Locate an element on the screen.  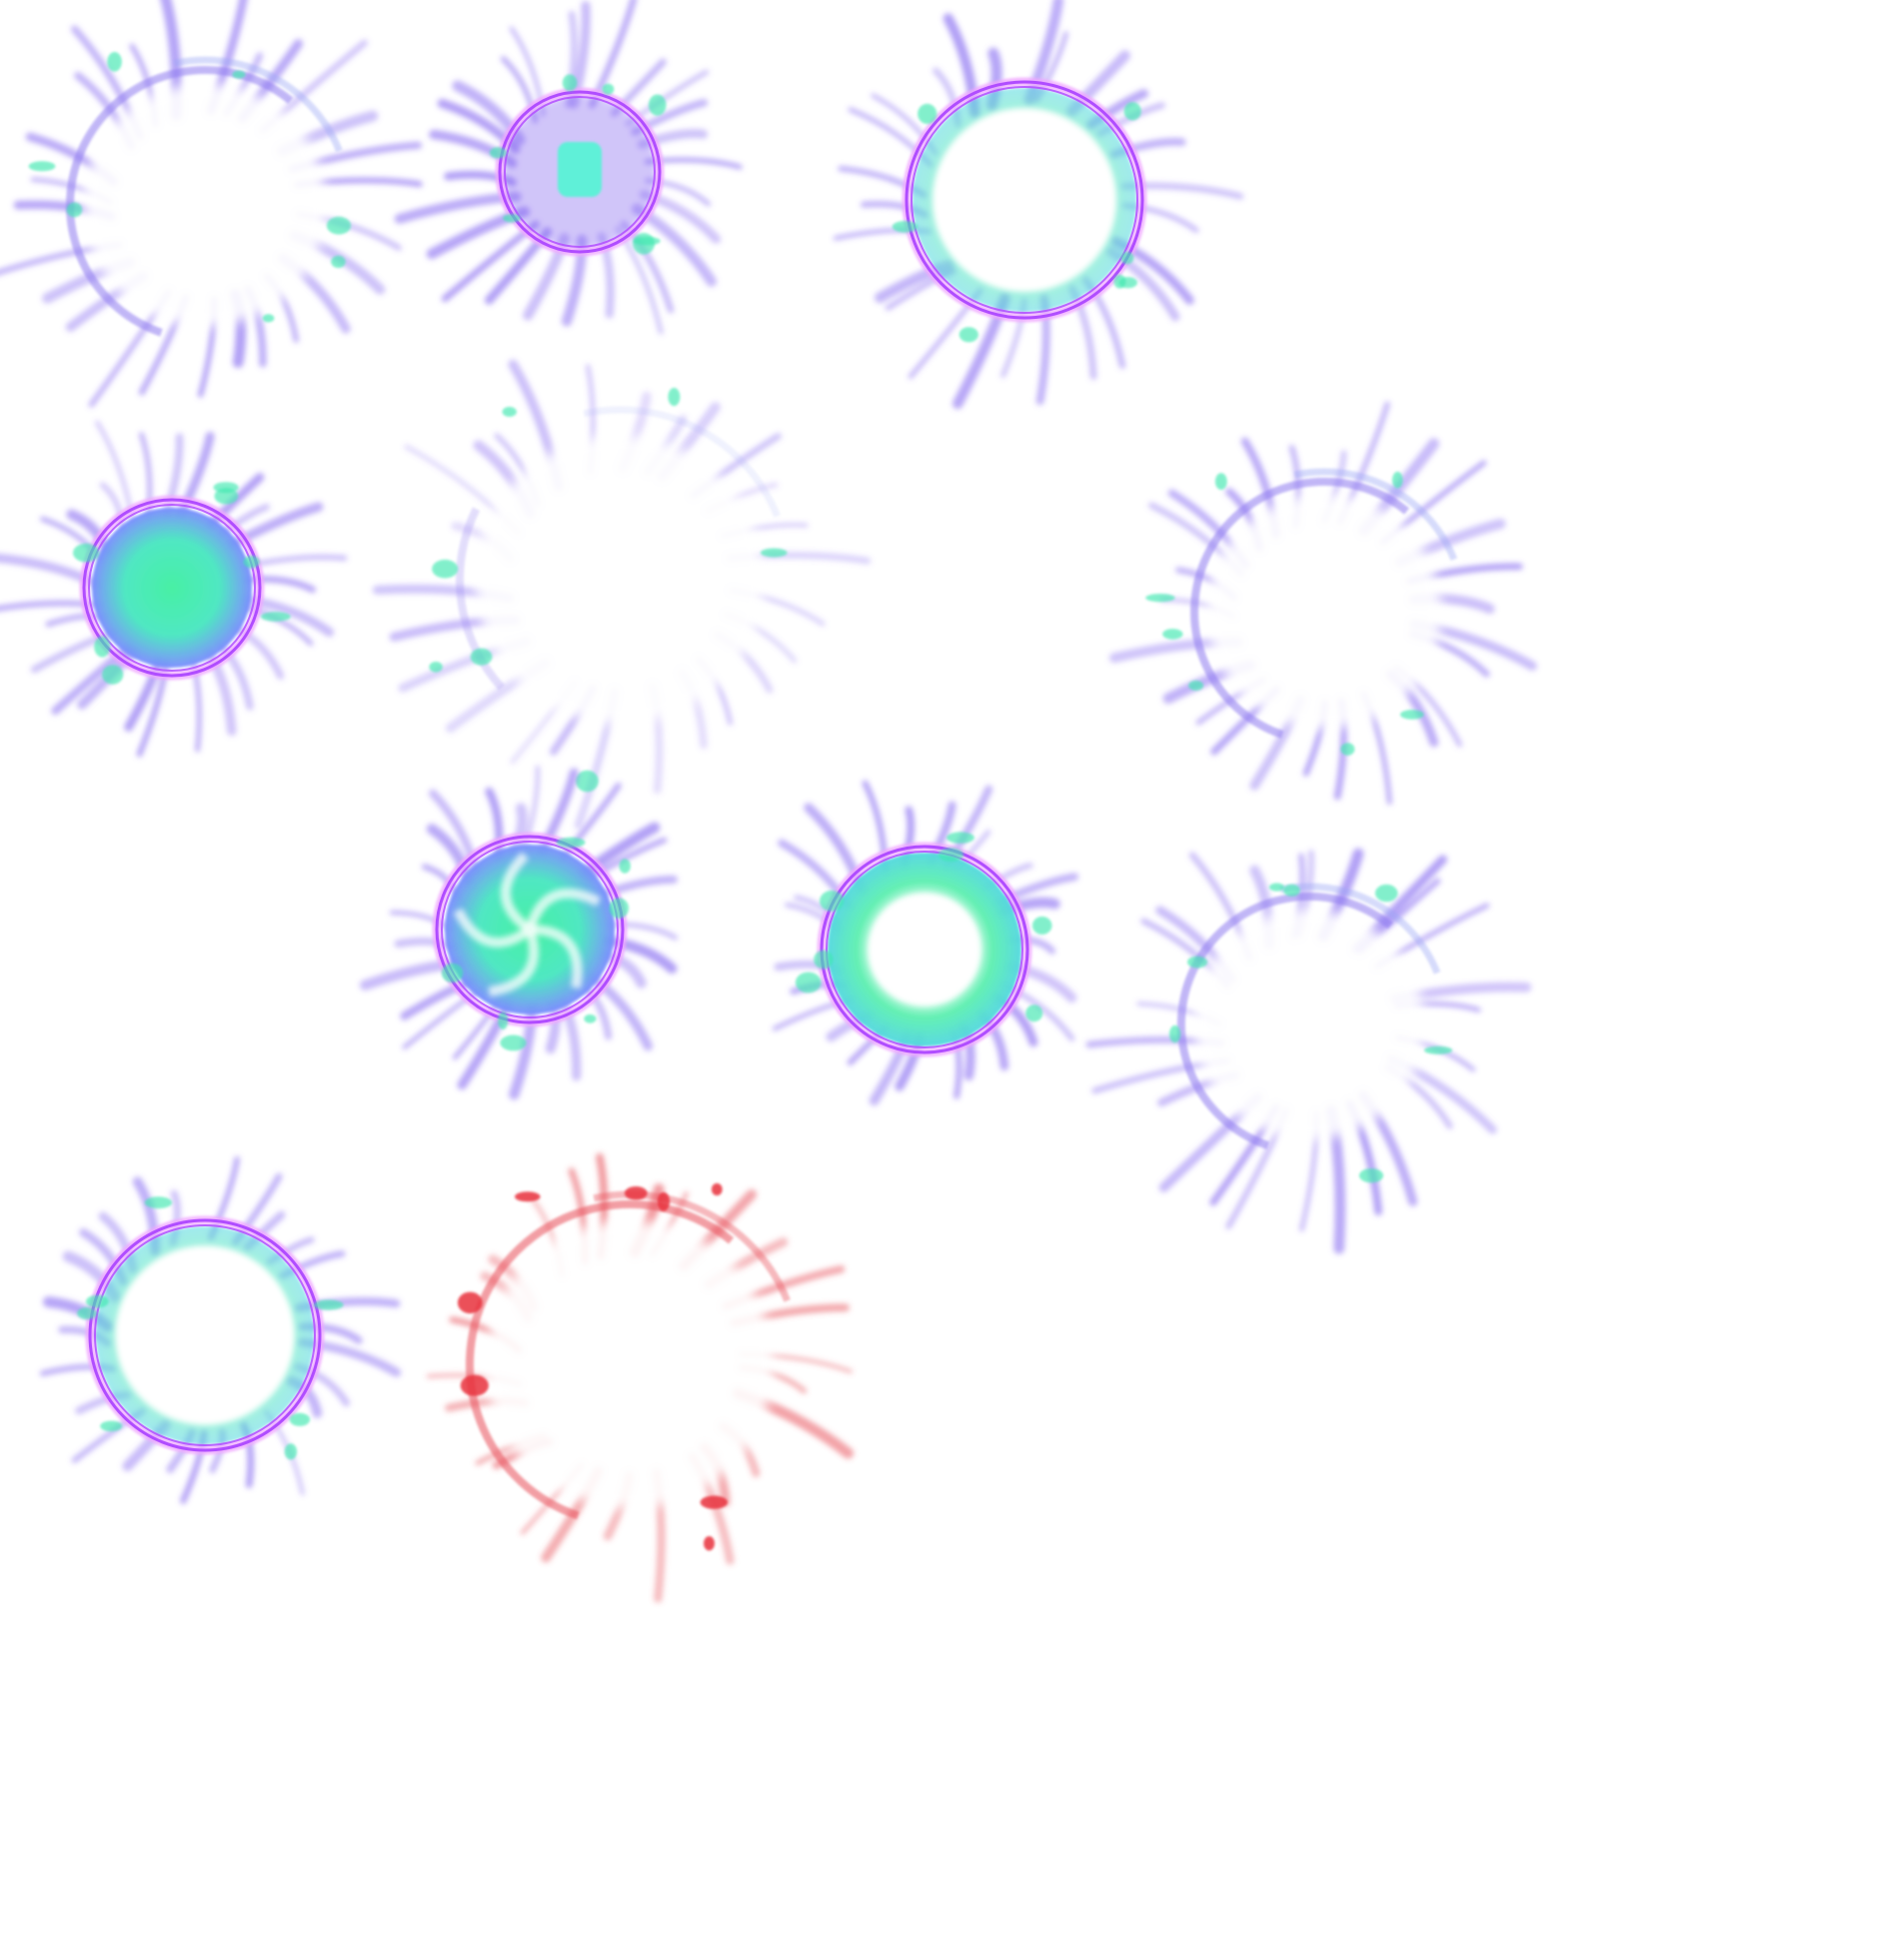
frame-10-ring-edges is located at coordinates (220, 1330).